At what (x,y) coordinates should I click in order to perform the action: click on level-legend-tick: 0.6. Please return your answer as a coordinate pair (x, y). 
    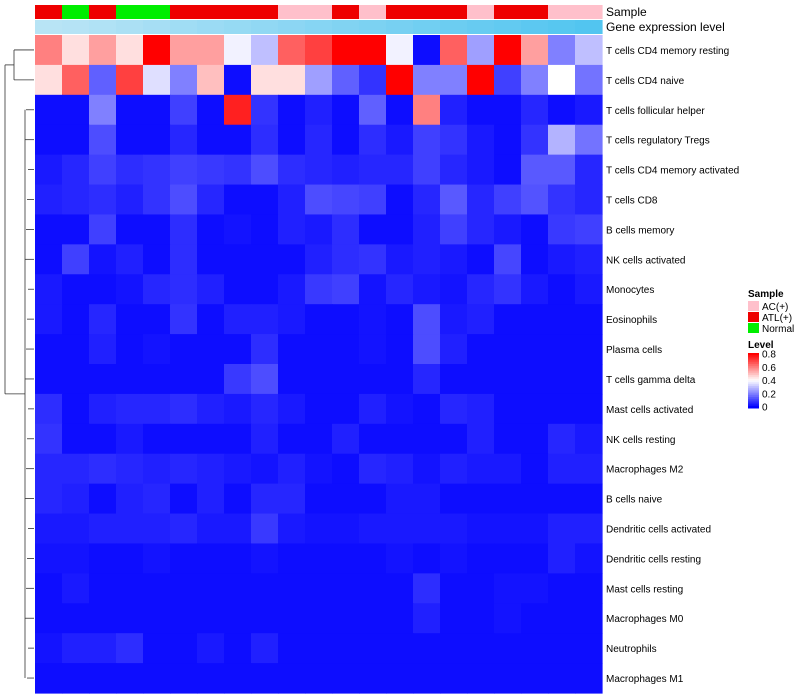
    Looking at the image, I should click on (769, 368).